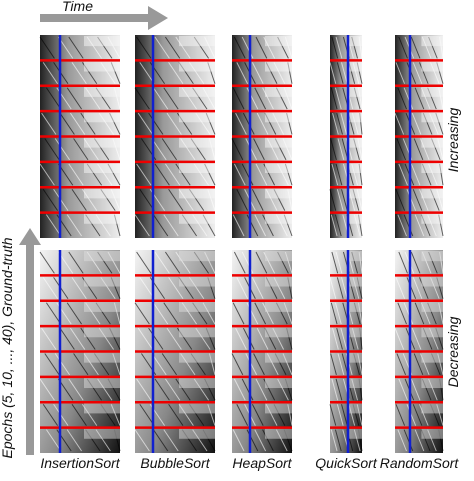 The width and height of the screenshot is (474, 481). I want to click on column-label: HeapSort, so click(262, 463).